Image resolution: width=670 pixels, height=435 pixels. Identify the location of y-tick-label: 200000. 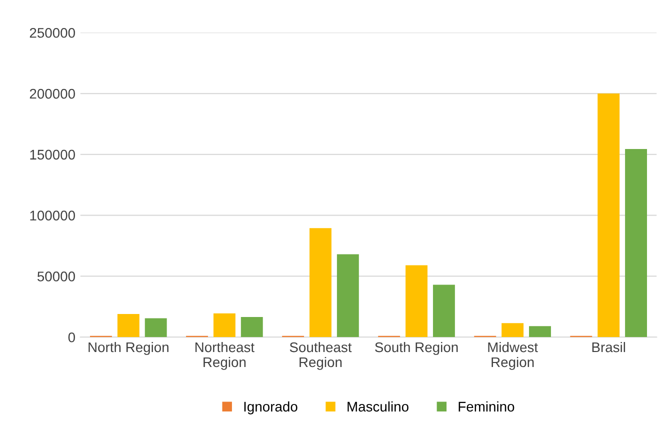
(52, 93).